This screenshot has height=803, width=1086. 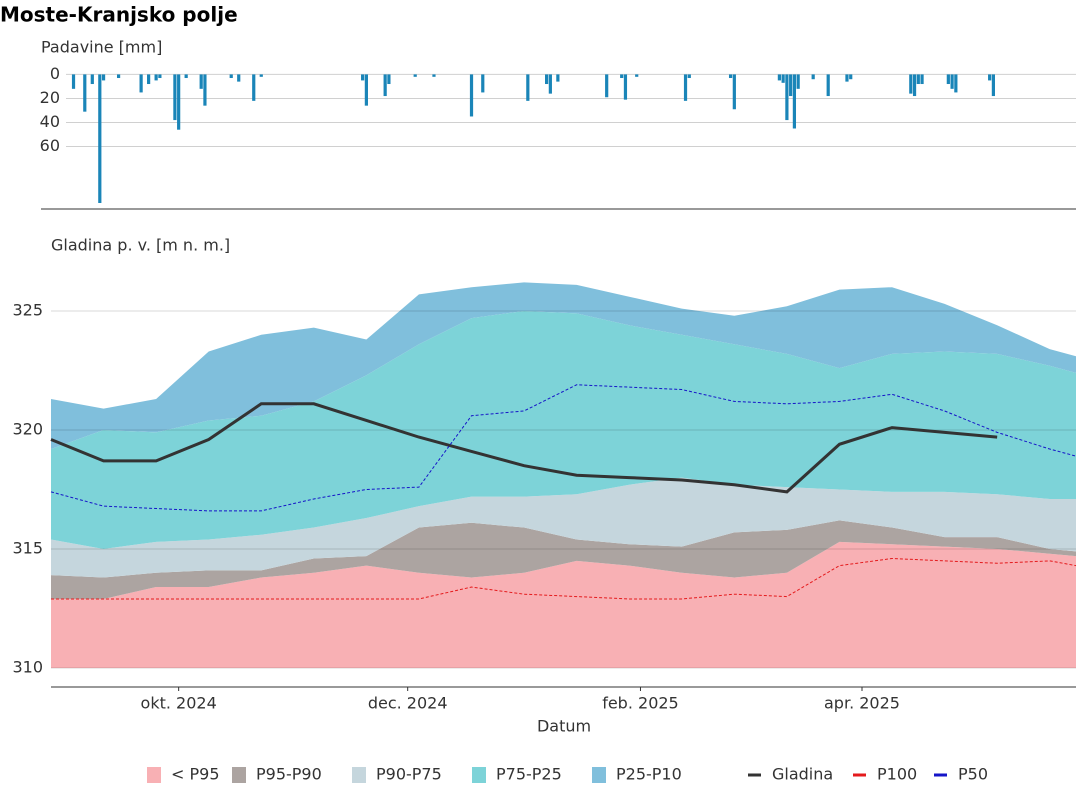 What do you see at coordinates (50, 121) in the screenshot?
I see `y-tick-label: 40` at bounding box center [50, 121].